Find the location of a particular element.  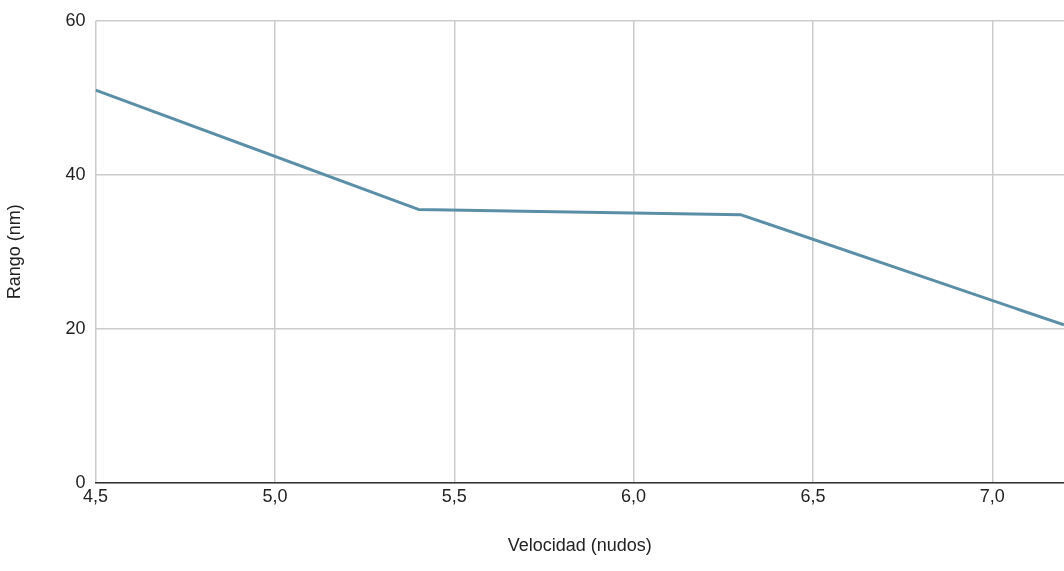

x-tick-label: 6,5 is located at coordinates (813, 495).